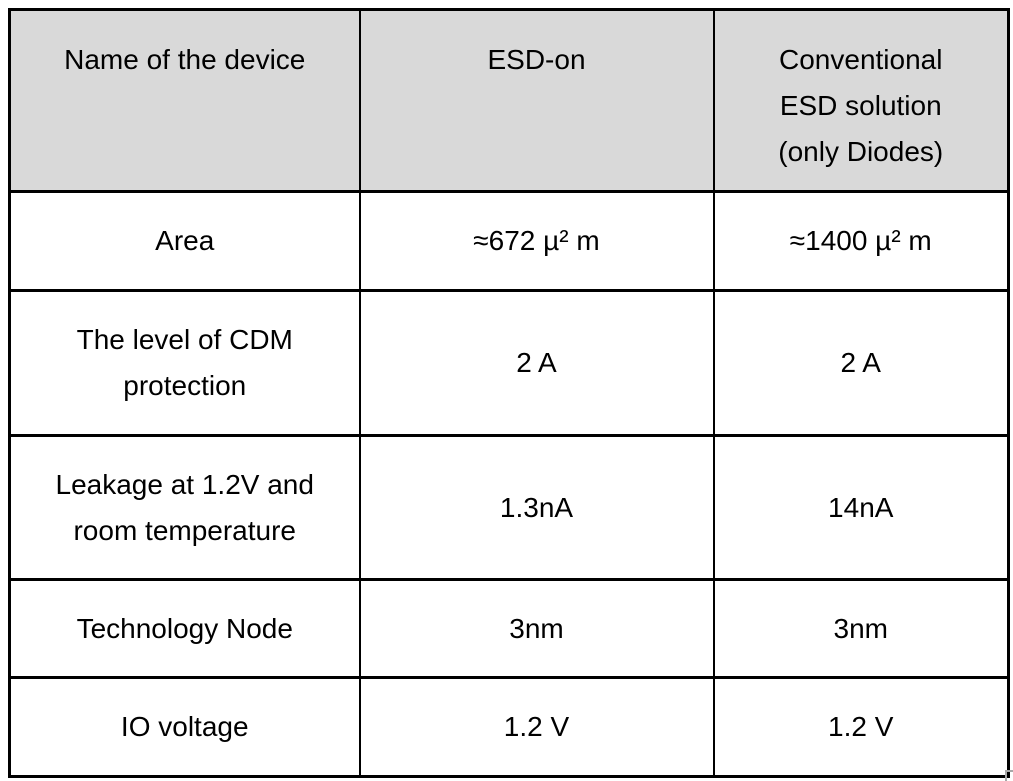 This screenshot has width=1013, height=781. Describe the element at coordinates (861, 727) in the screenshot. I see `cell-iovolt-conventional: 1.2 V` at that location.